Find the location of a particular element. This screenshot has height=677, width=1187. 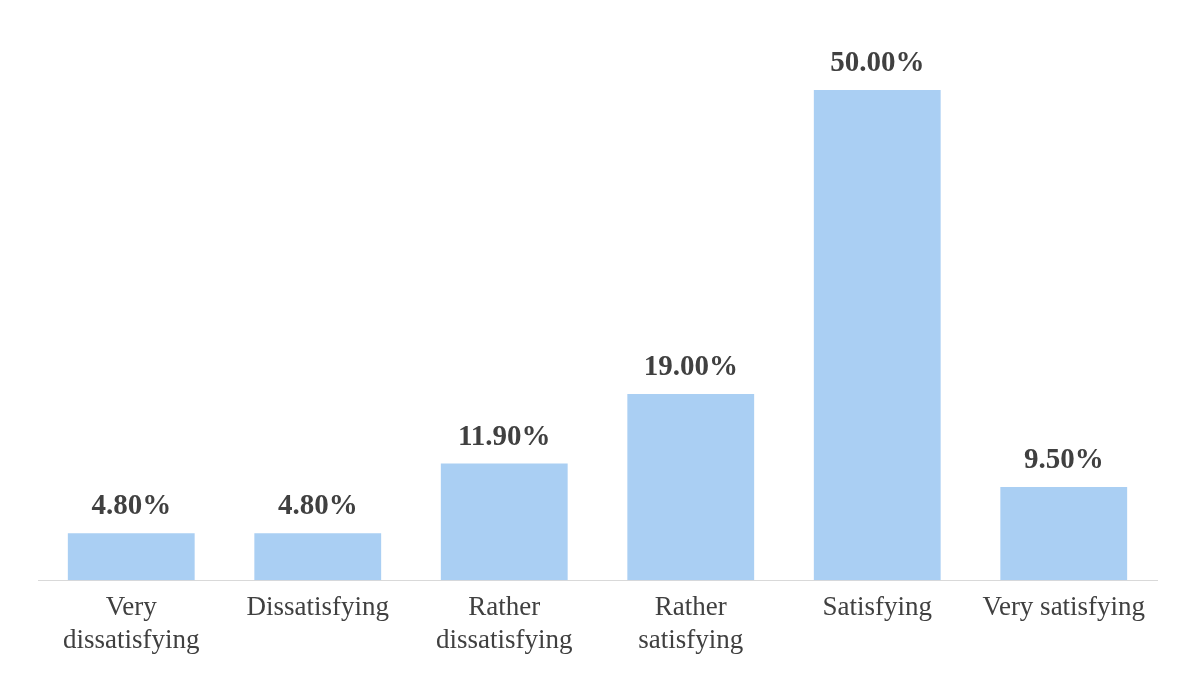

x-tick-label: Dissatisfying is located at coordinates (318, 606).